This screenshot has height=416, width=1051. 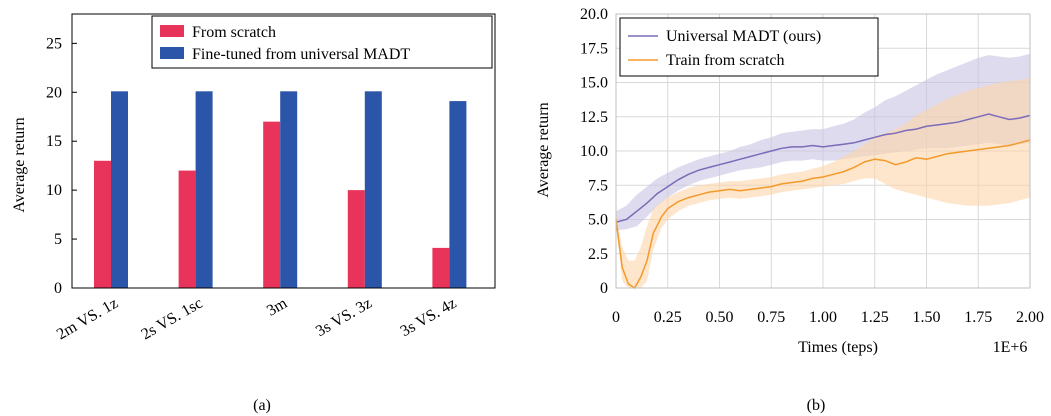 What do you see at coordinates (262, 405) in the screenshot?
I see `bar-chart-a-caption: (a)` at bounding box center [262, 405].